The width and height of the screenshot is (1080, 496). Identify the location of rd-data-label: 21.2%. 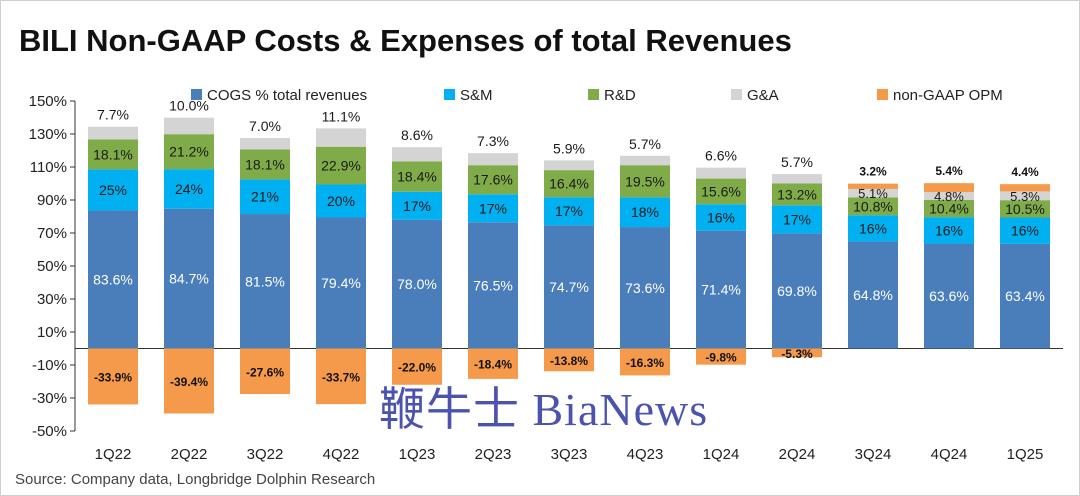
(189, 152).